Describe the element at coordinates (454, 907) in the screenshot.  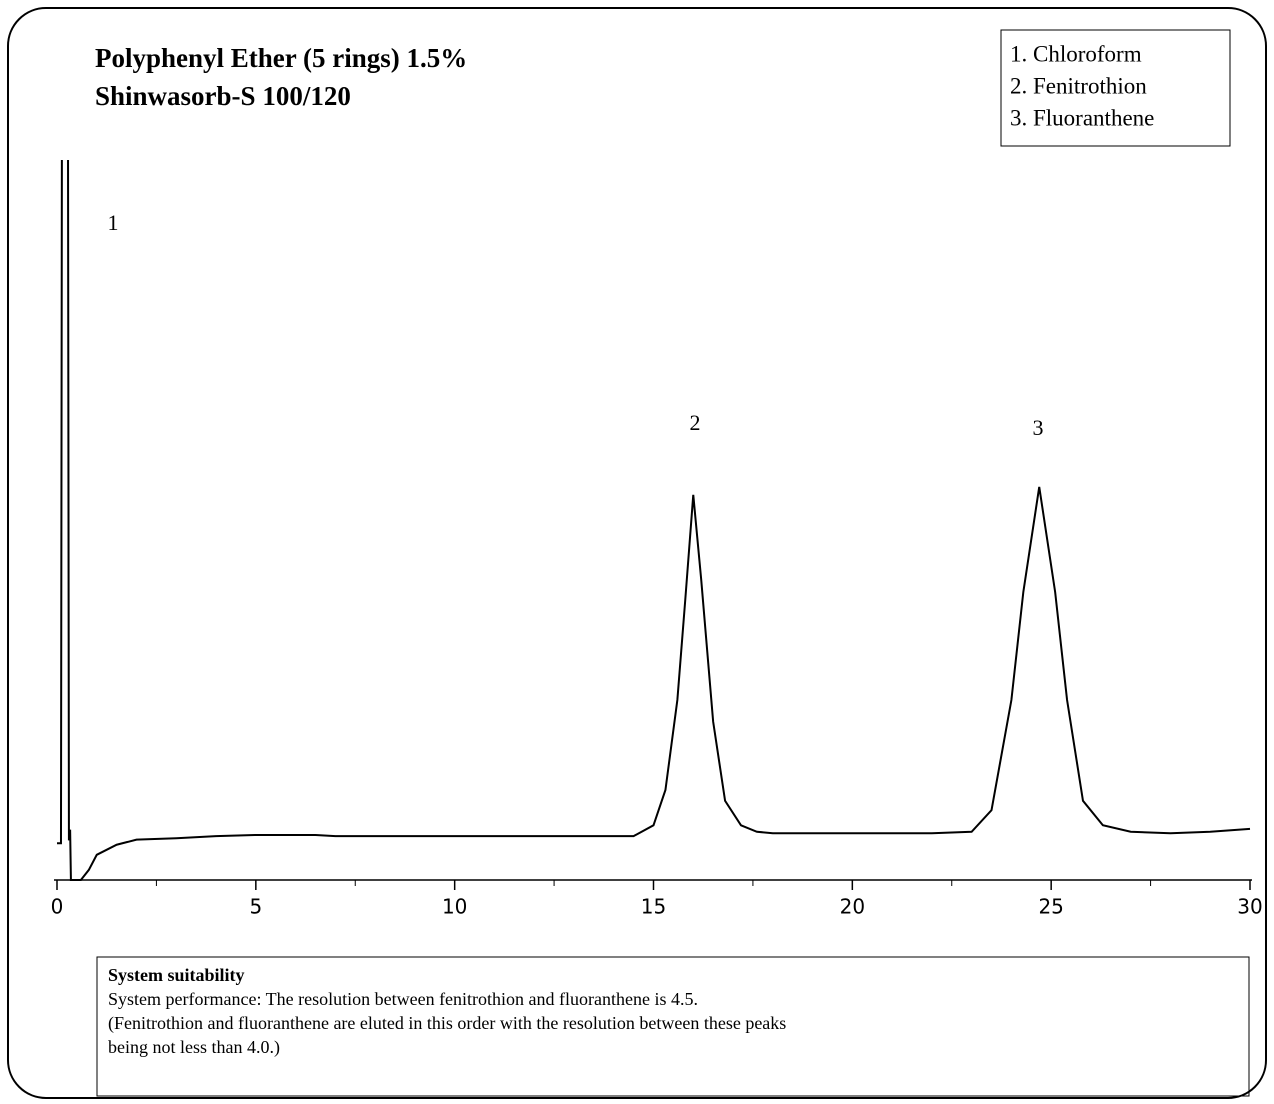
I see `x-tick-label: 10` at that location.